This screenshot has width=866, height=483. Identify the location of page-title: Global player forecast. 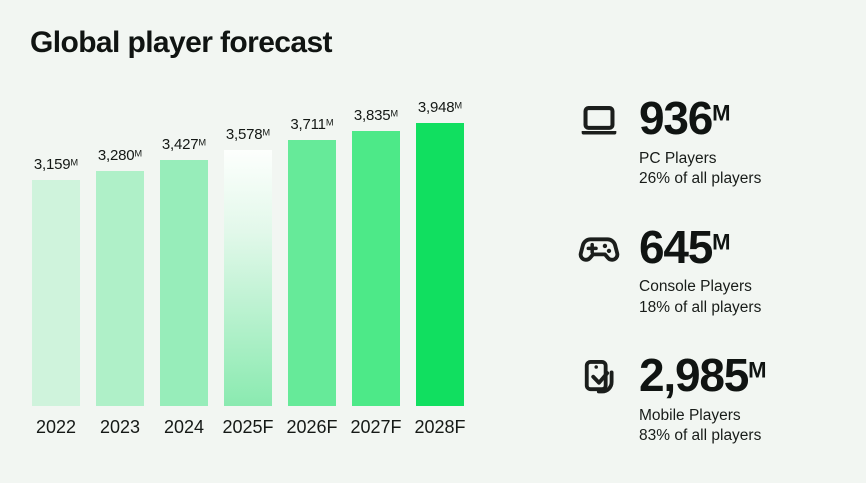
(181, 42).